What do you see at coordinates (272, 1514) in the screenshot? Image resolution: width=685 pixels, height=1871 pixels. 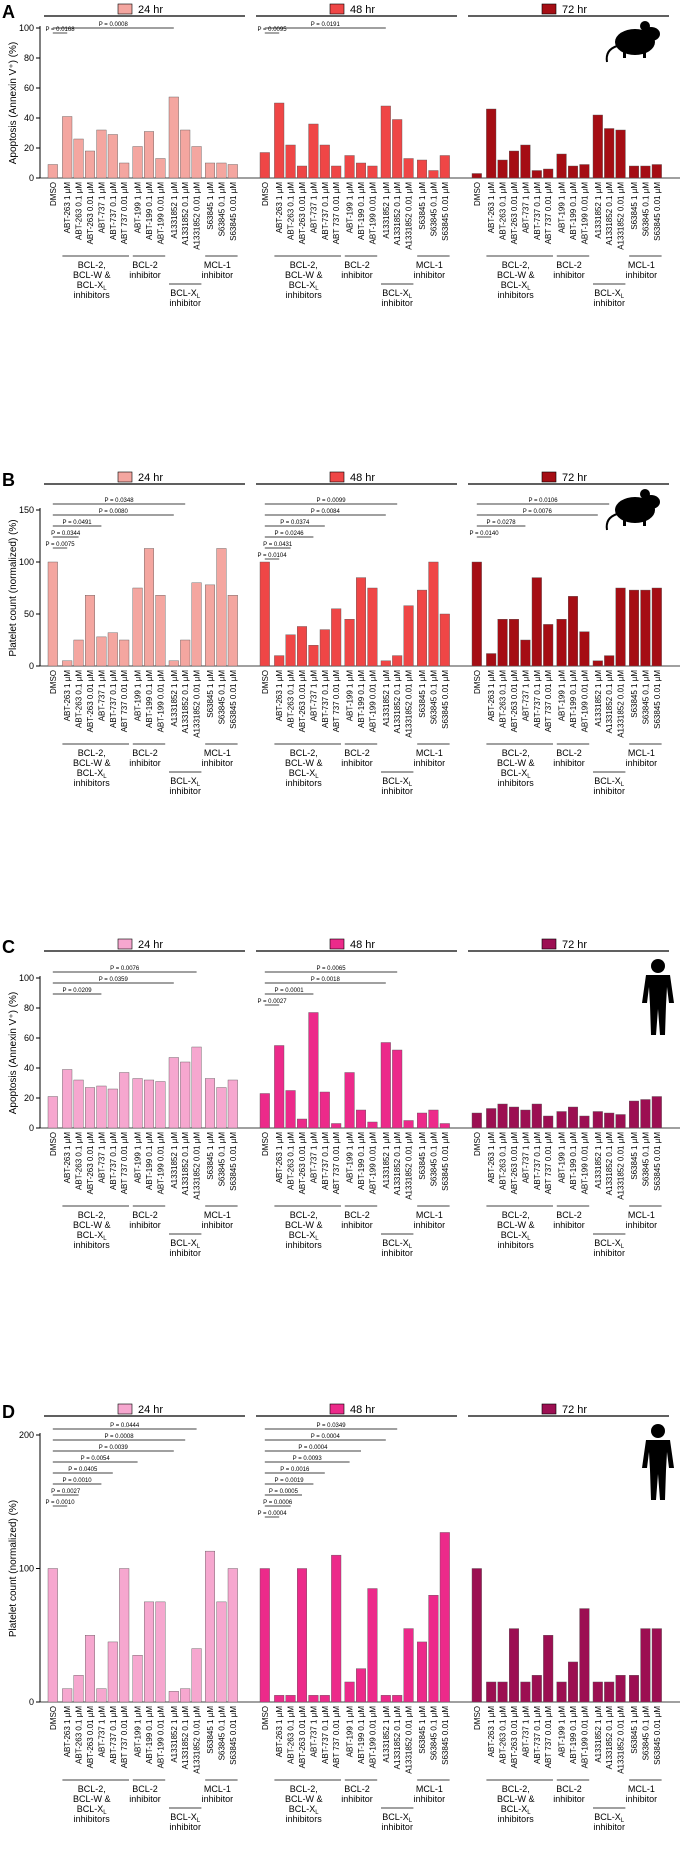 I see `p-value-label: P = 0.0004` at bounding box center [272, 1514].